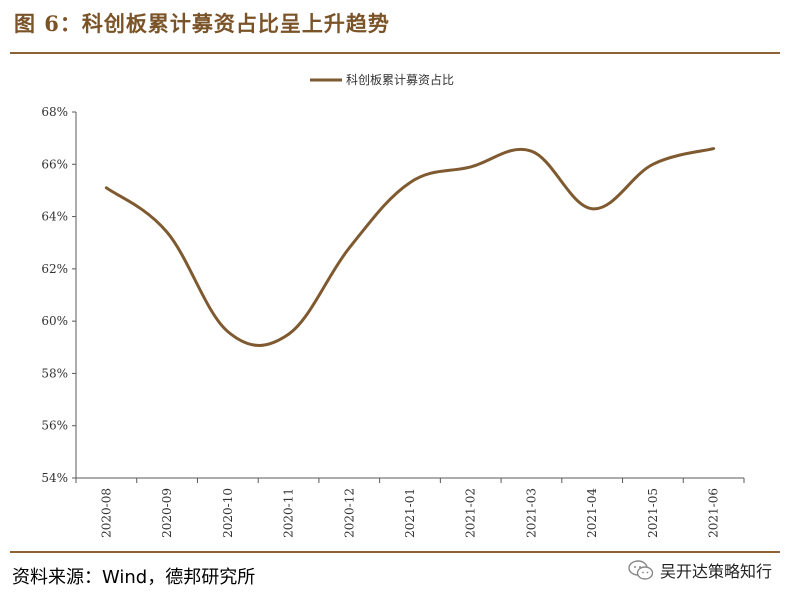 This screenshot has height=597, width=790. What do you see at coordinates (289, 513) in the screenshot?
I see `x-tick-label: 2020-11` at bounding box center [289, 513].